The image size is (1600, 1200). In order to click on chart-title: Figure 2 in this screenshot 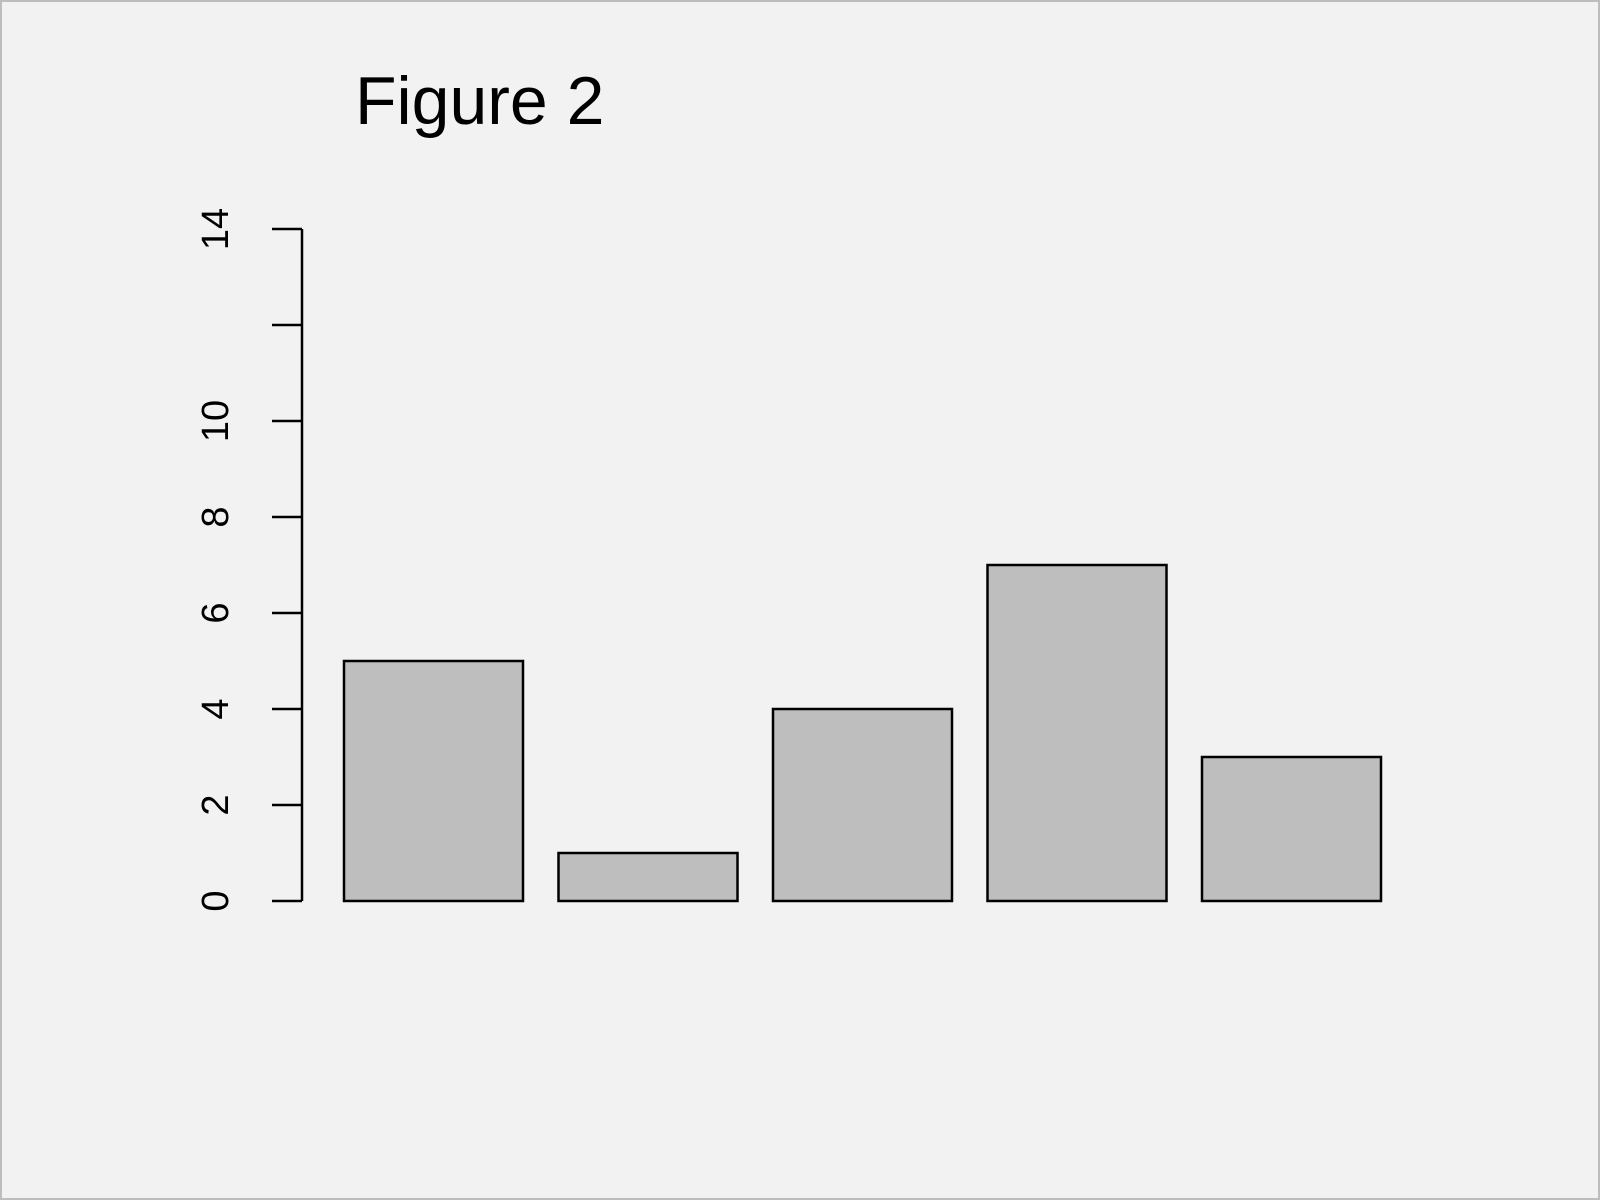, I will do `click(479, 101)`.